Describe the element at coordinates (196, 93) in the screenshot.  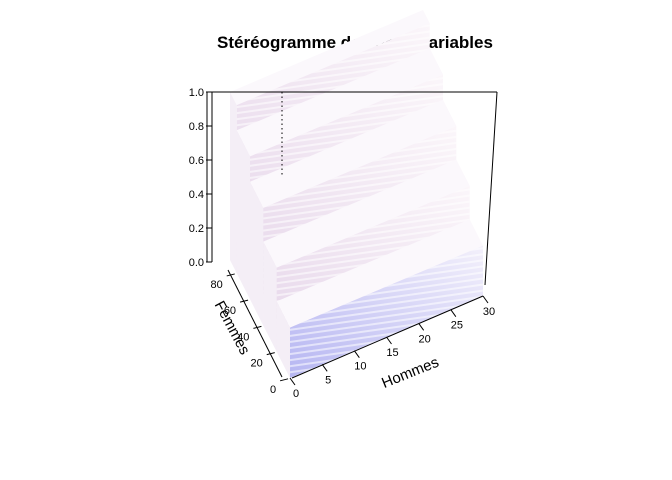
I see `z-tick-label: 1.0` at that location.